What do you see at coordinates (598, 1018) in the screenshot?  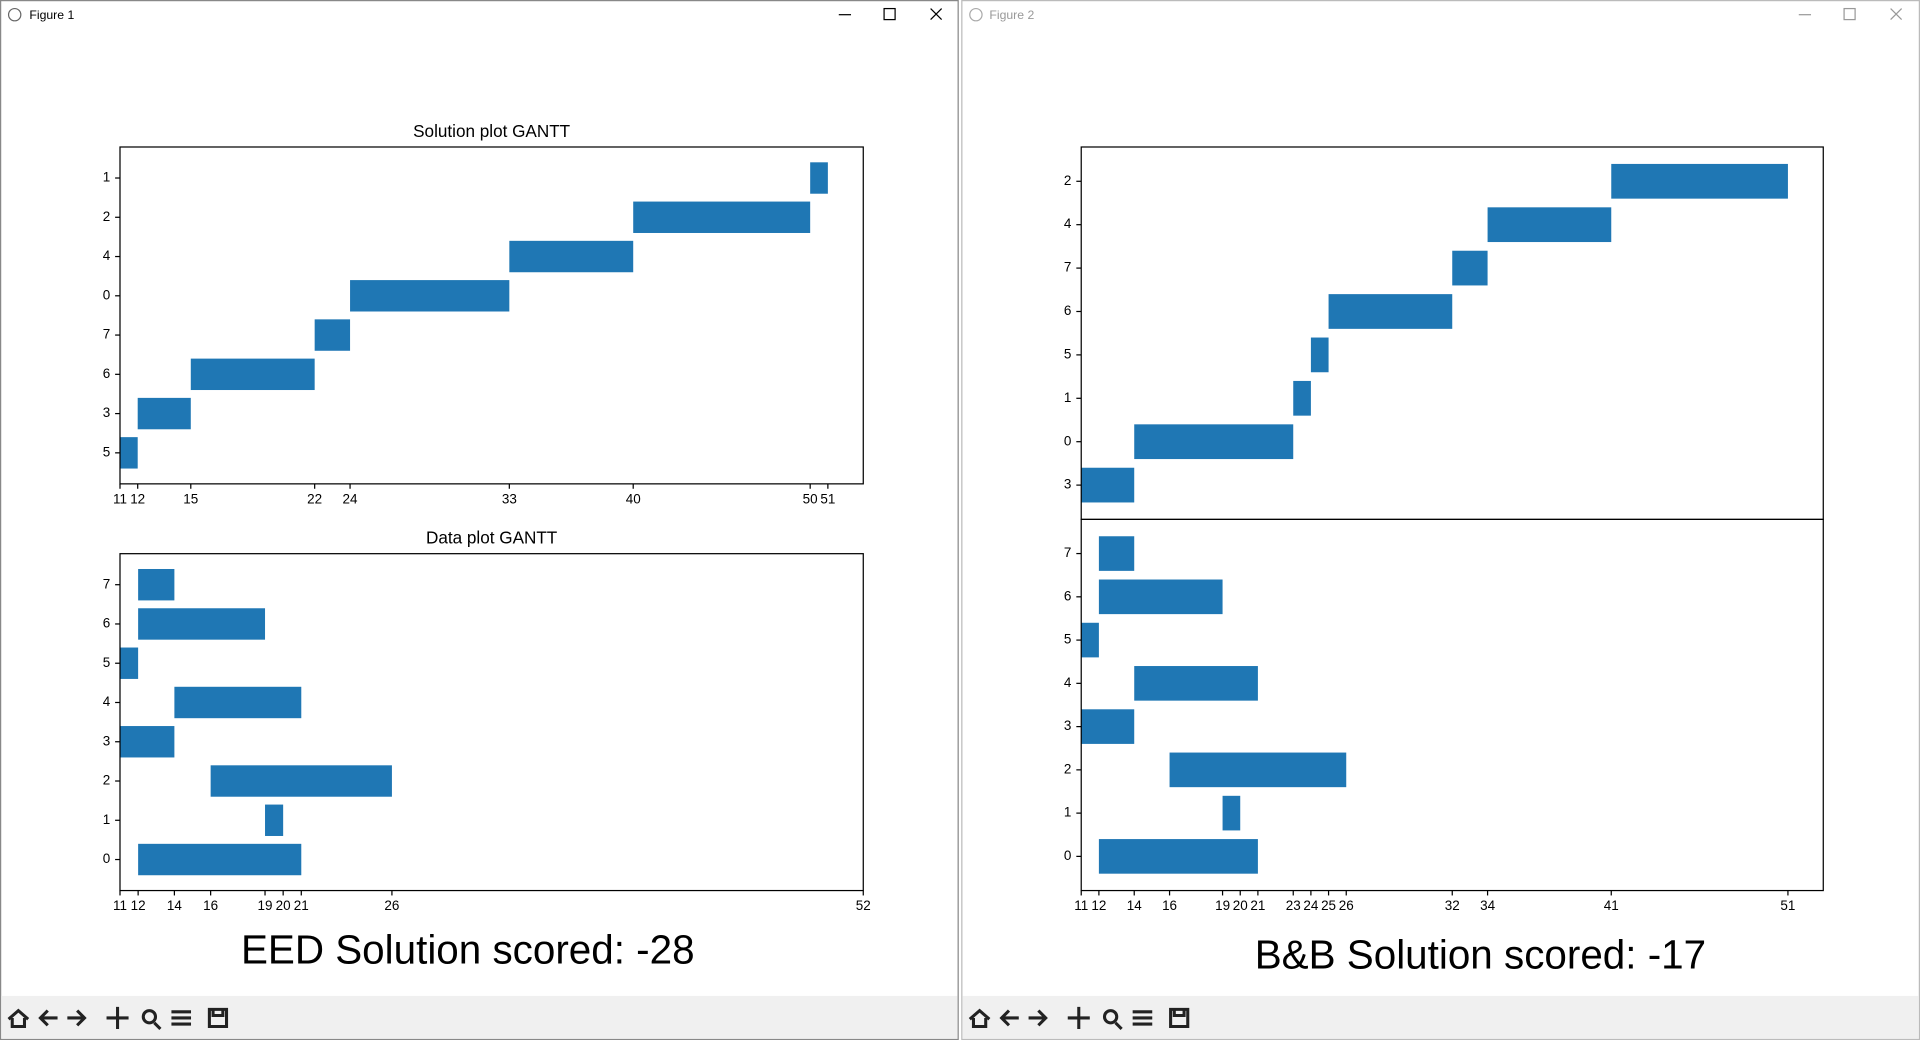 I see `toolbar-icons` at bounding box center [598, 1018].